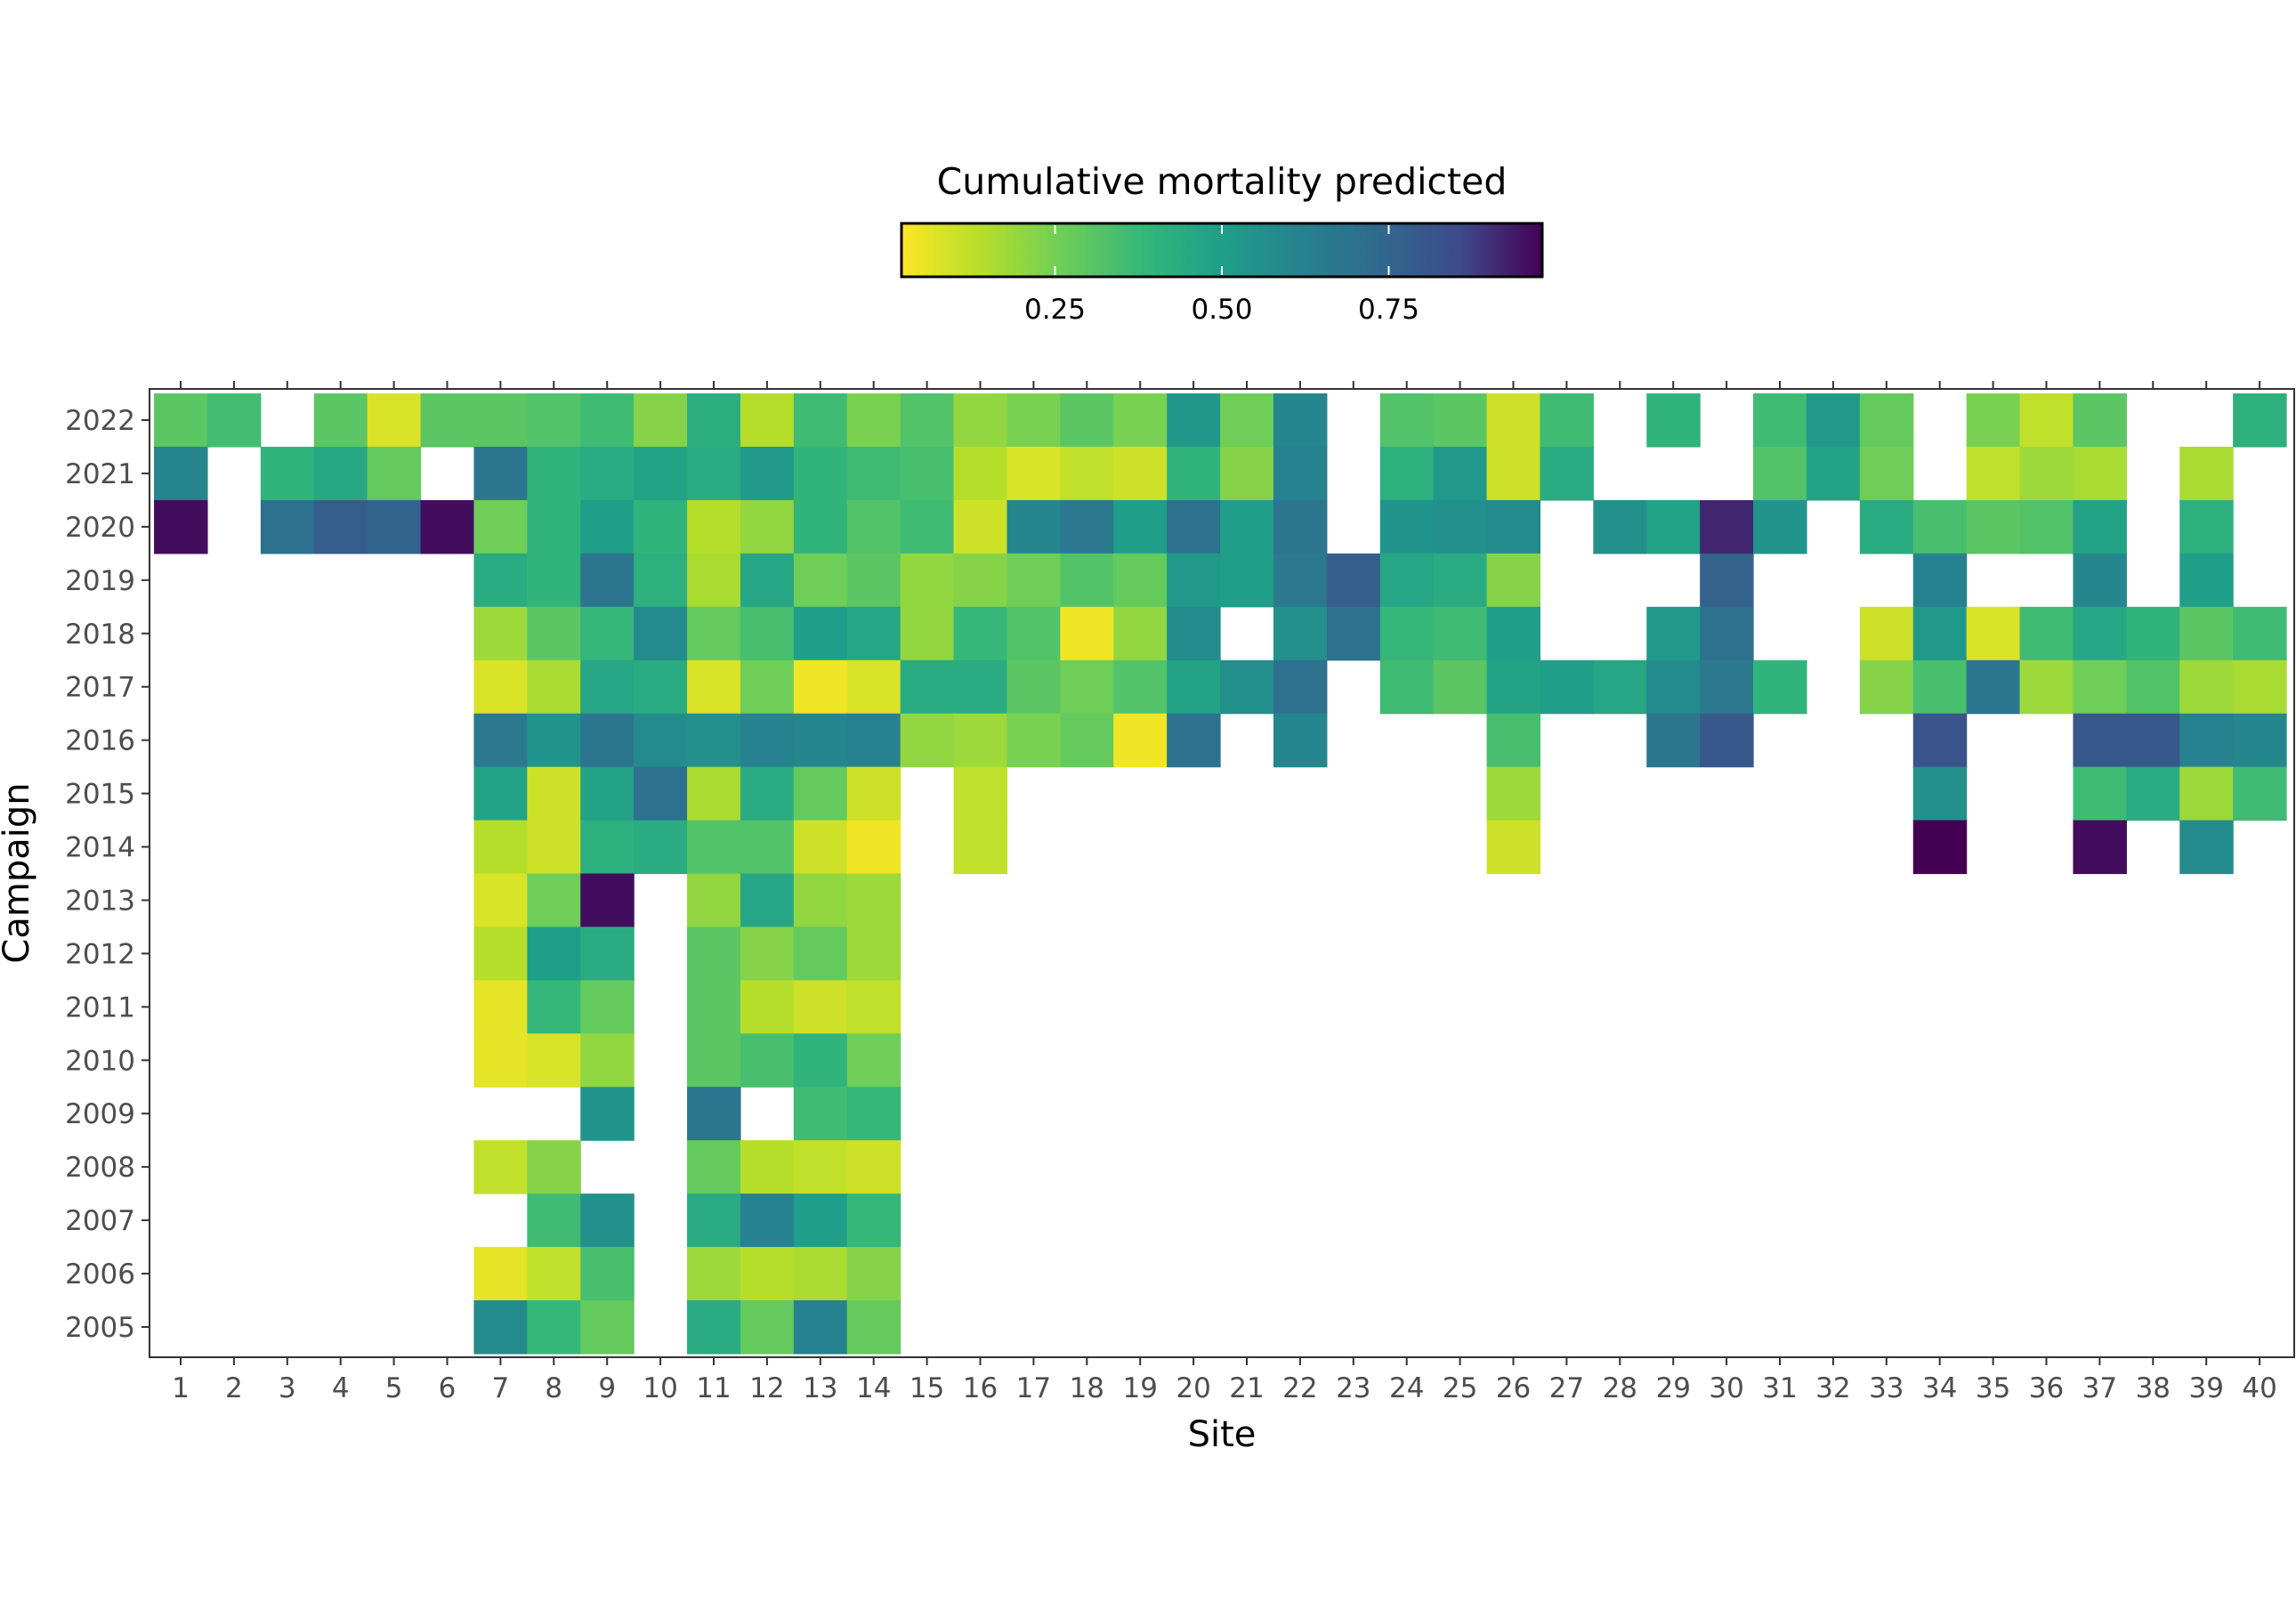  I want to click on x-tick-label: 3, so click(287, 1388).